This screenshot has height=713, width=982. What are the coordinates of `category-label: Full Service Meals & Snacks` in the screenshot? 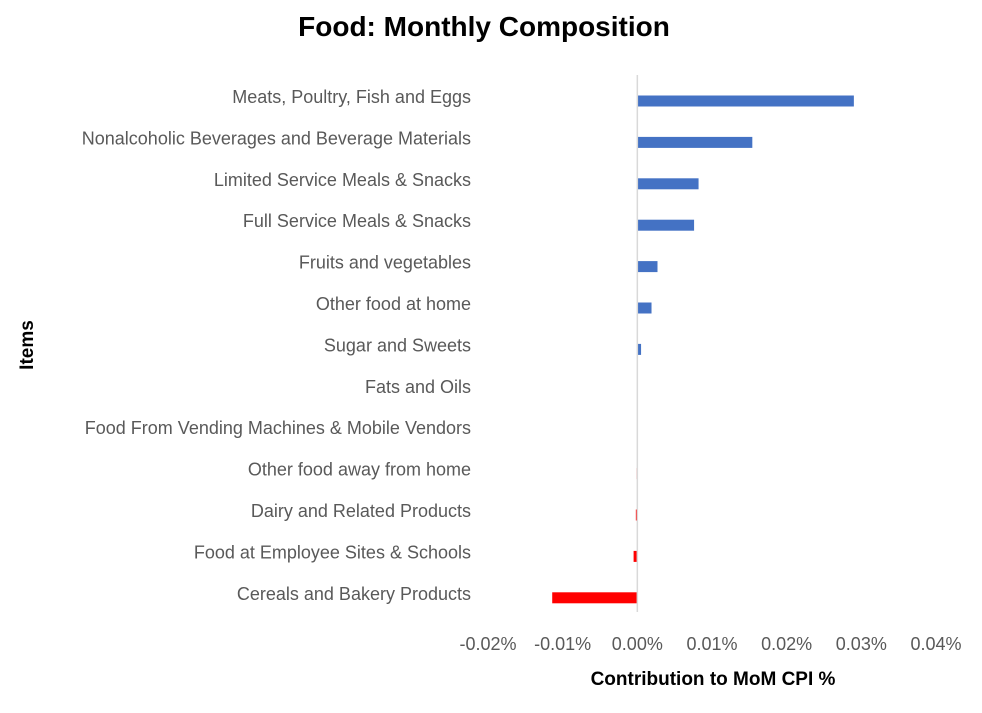 It's located at (357, 221).